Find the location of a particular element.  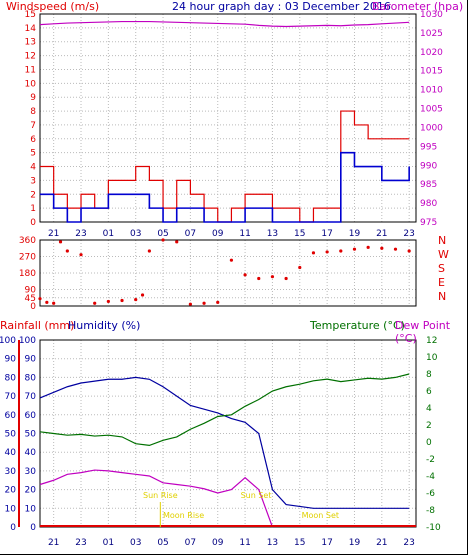

direction-frame is located at coordinates (228, 273).